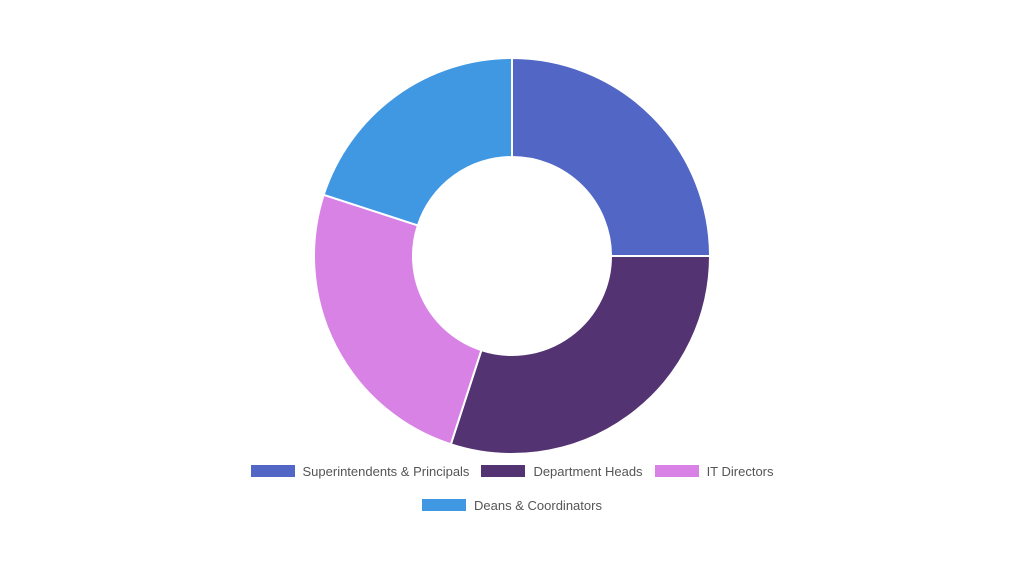 This screenshot has height=576, width=1024. Describe the element at coordinates (611, 156) in the screenshot. I see `slice-superintendents-principals` at that location.